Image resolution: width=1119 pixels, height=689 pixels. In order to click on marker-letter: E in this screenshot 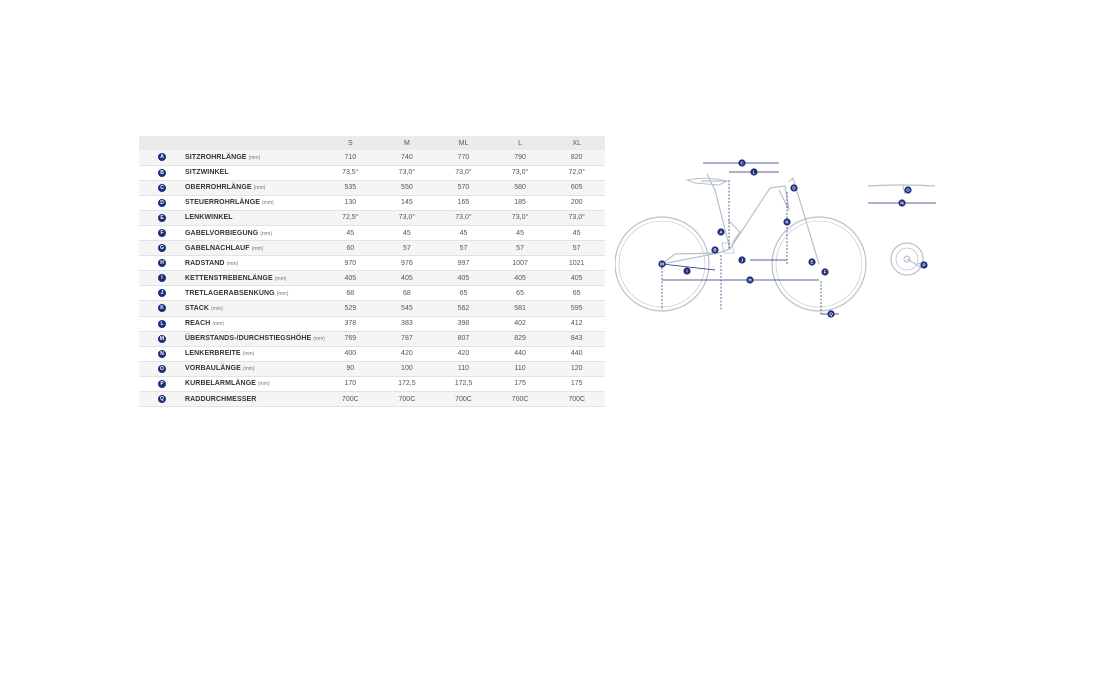, I will do `click(811, 262)`.